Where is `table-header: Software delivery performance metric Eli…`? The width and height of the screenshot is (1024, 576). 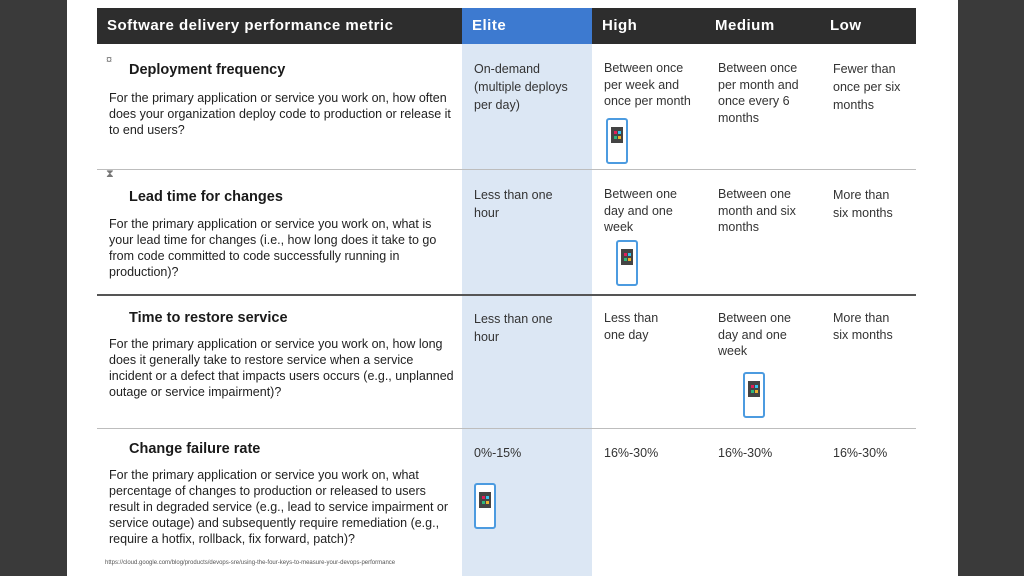 table-header: Software delivery performance metric Eli… is located at coordinates (506, 26).